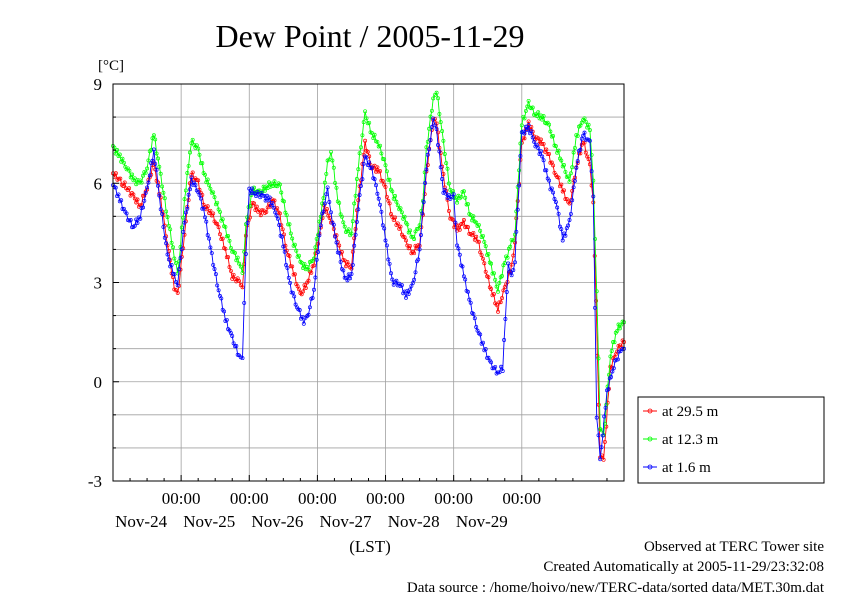 This screenshot has height=595, width=842. Describe the element at coordinates (482, 521) in the screenshot. I see `x-tick-day-label: Nov-29` at that location.